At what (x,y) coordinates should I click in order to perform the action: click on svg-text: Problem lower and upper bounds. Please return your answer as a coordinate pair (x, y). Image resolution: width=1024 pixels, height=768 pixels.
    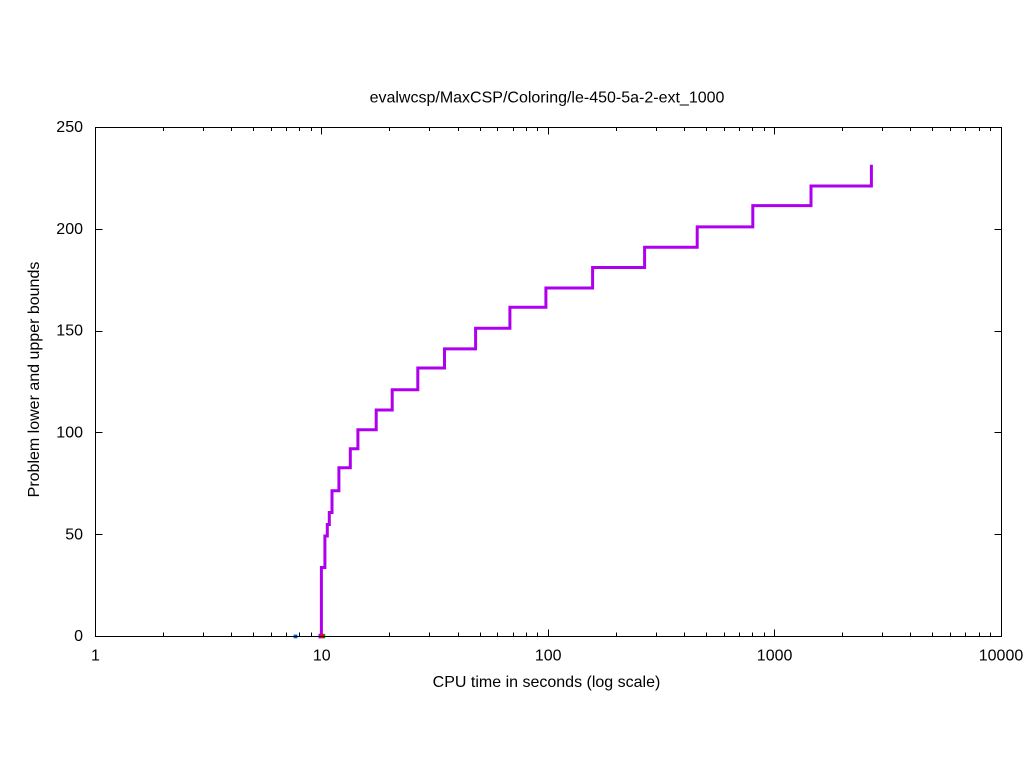
    Looking at the image, I should click on (34, 380).